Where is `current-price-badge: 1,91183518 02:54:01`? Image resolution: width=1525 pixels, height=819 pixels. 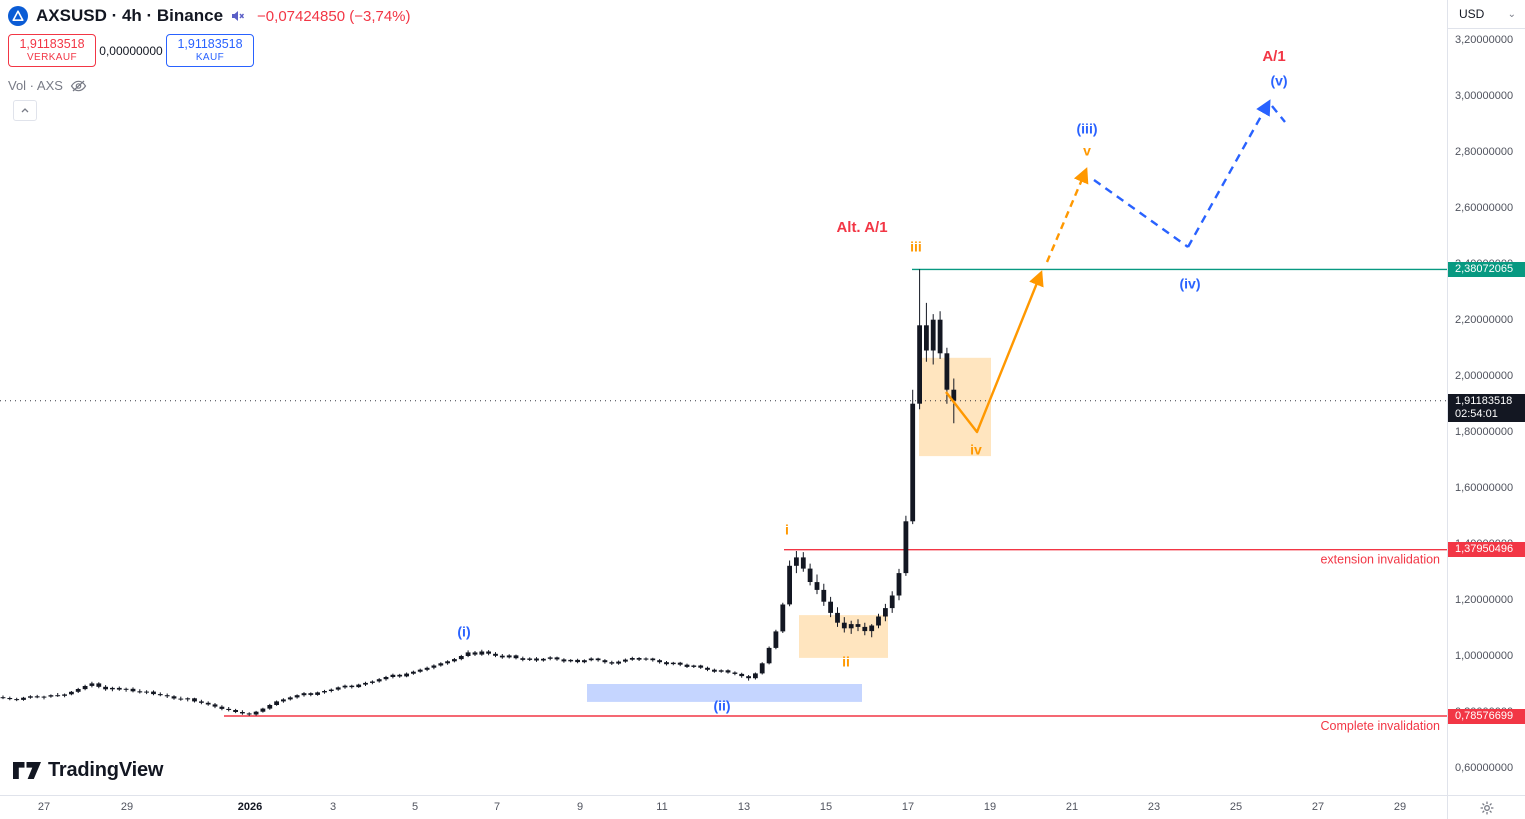 current-price-badge: 1,91183518 02:54:01 is located at coordinates (1486, 407).